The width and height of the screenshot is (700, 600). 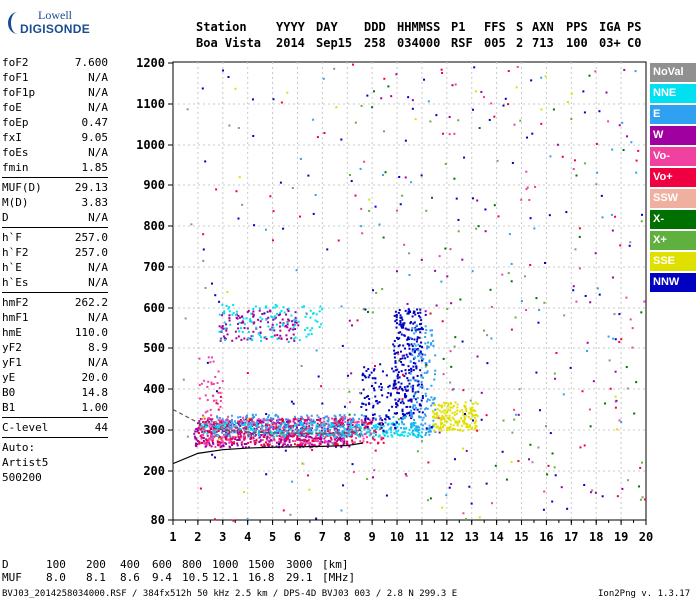 I want to click on param-row: foF2 7.600, so click(x=55, y=62).